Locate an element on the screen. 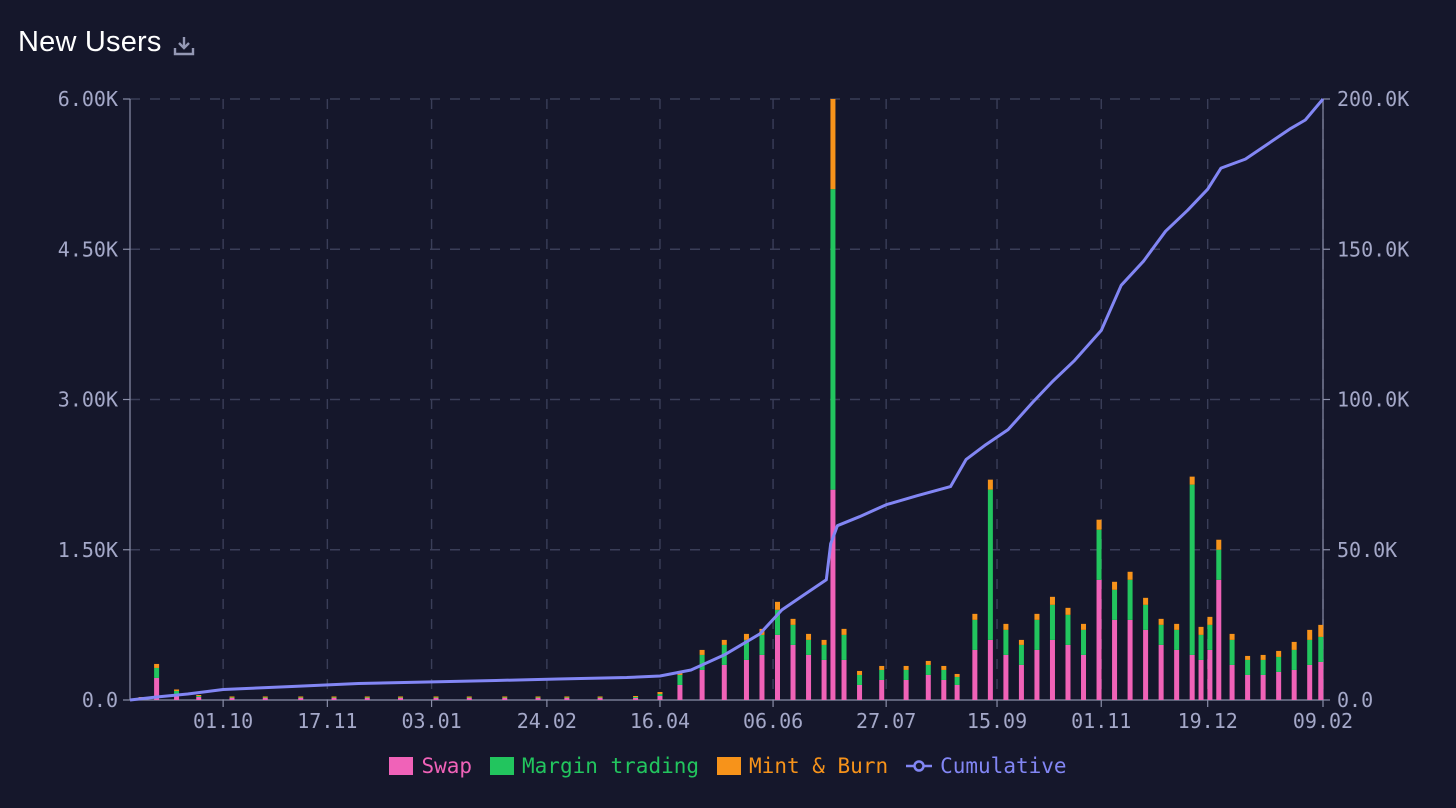  legend-item-cumulative: Cumulative is located at coordinates (986, 766).